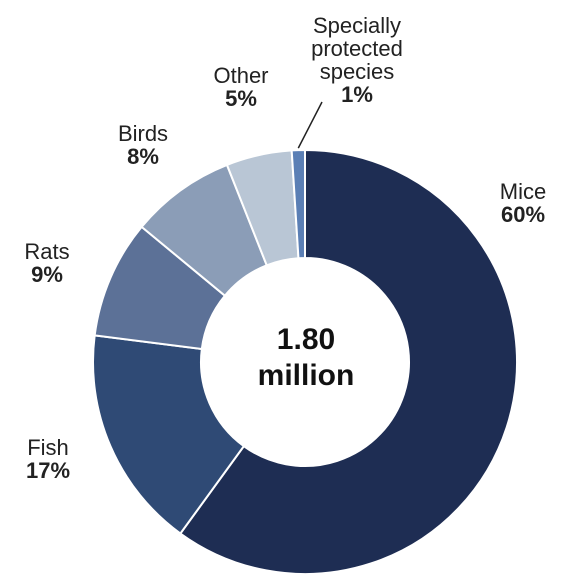  I want to click on slice-label-mice: Mice 60%, so click(523, 203).